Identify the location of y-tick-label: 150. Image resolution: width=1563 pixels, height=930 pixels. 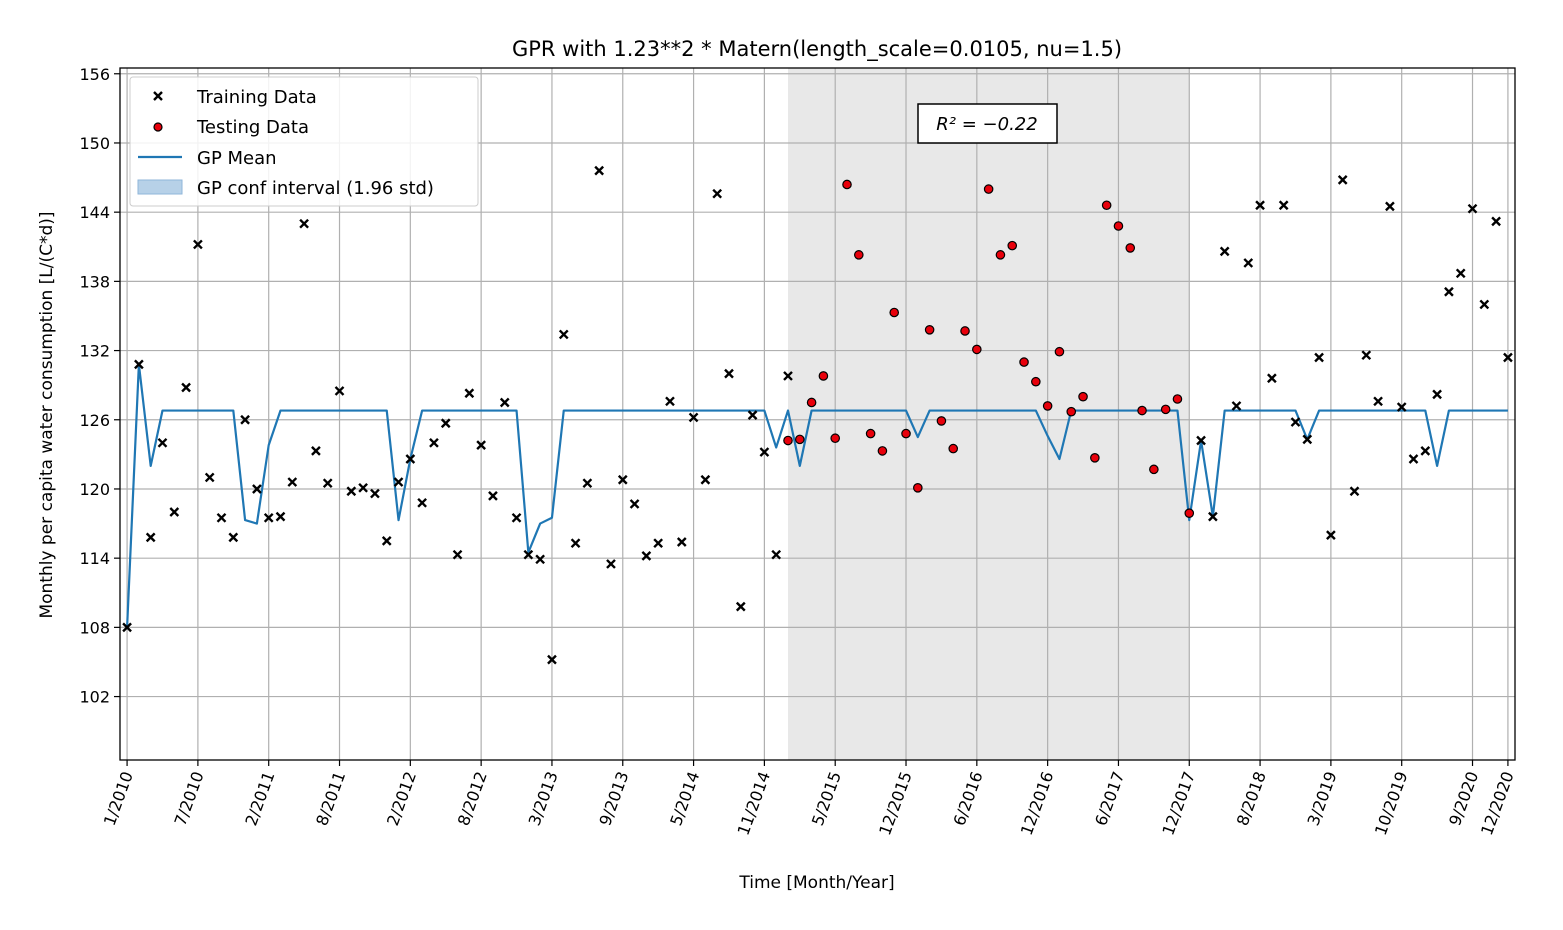
(94, 143).